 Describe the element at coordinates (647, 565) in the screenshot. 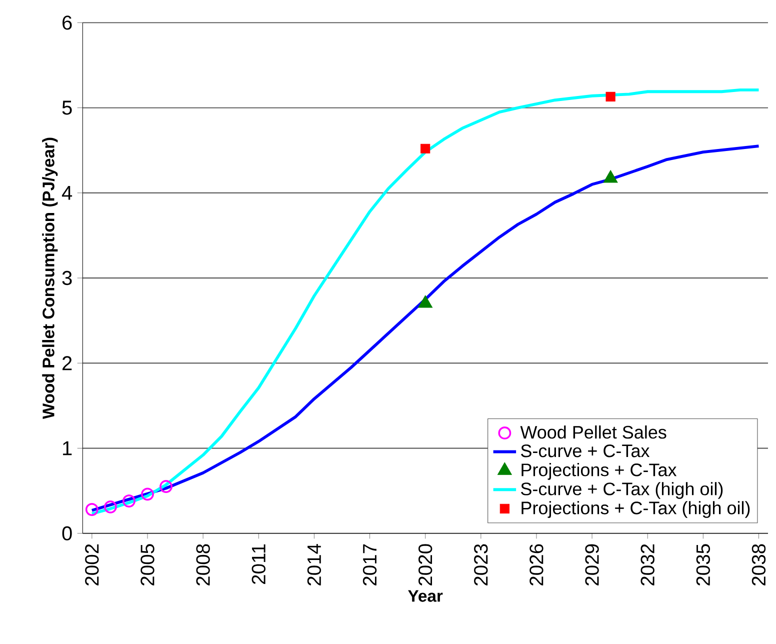

I see `x-tick-label: 2032` at that location.